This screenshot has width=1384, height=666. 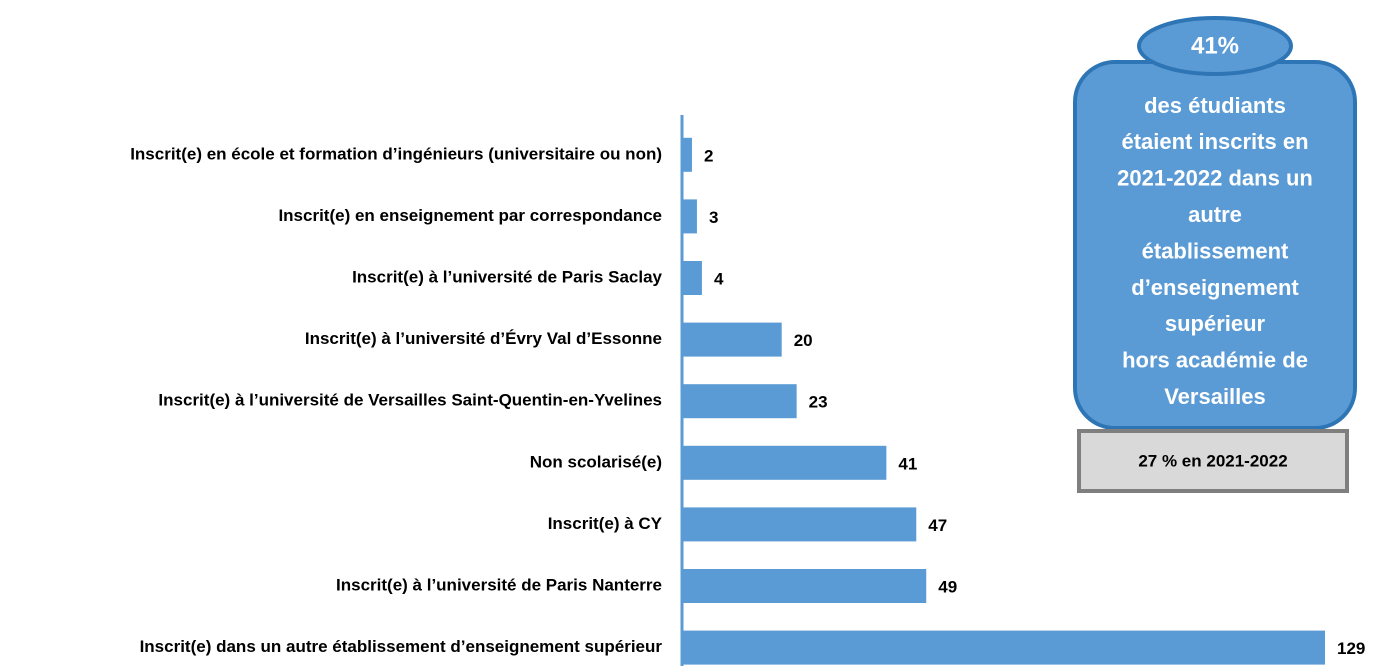 I want to click on callout-text: 2021-2022 dans un, so click(x=1215, y=178).